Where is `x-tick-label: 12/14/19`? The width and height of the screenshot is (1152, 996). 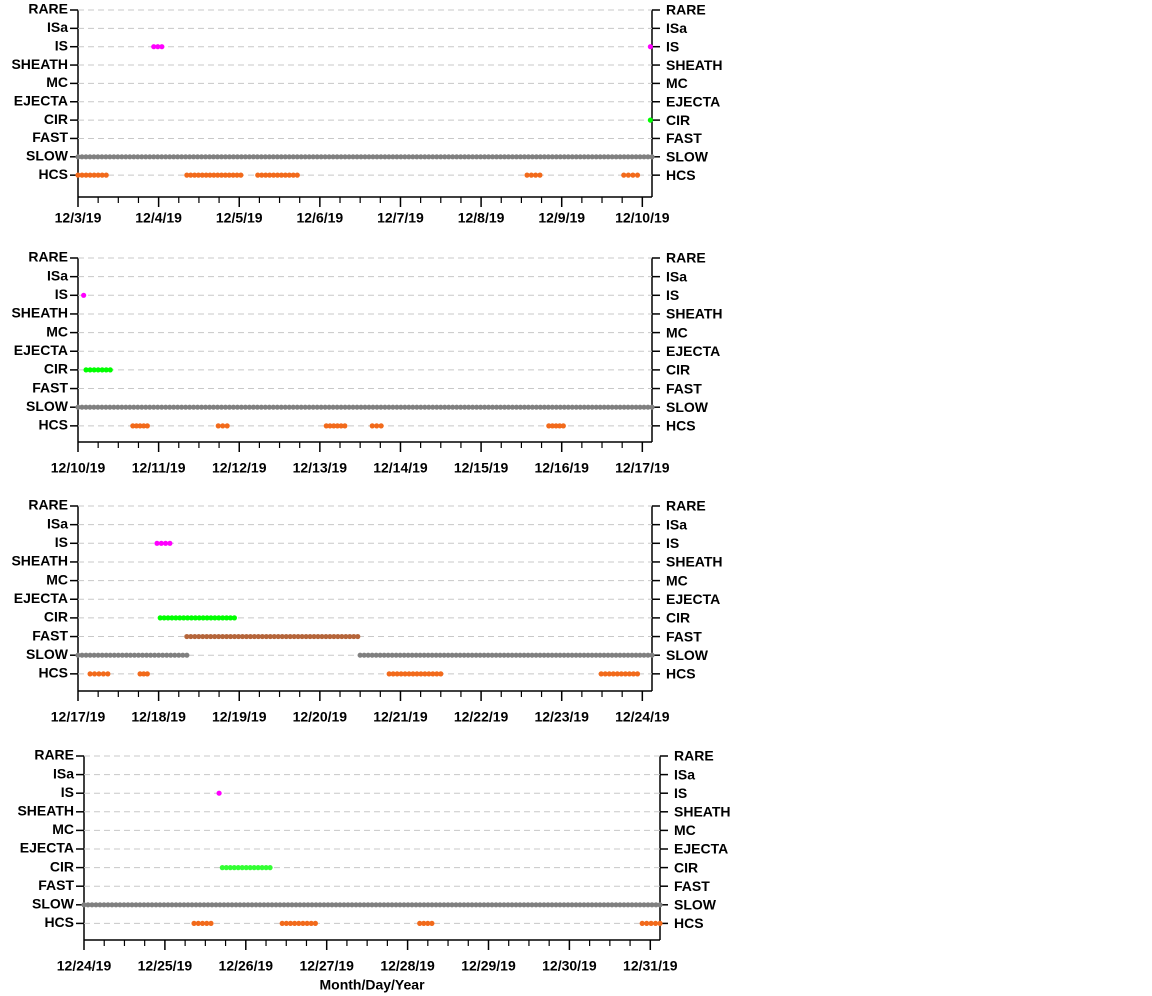
x-tick-label: 12/14/19 is located at coordinates (400, 468).